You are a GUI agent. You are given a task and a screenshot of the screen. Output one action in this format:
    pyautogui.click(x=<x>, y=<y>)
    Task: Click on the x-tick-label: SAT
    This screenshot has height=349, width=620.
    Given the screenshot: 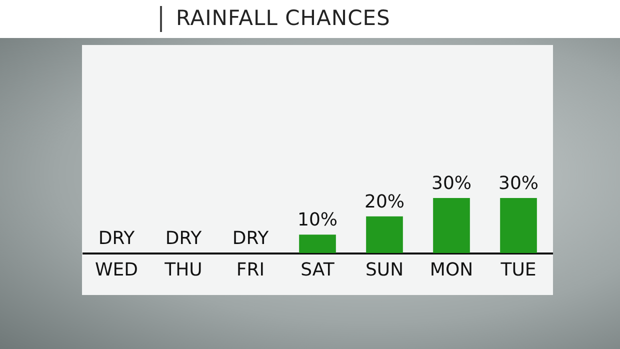 What is the action you would take?
    pyautogui.click(x=318, y=270)
    